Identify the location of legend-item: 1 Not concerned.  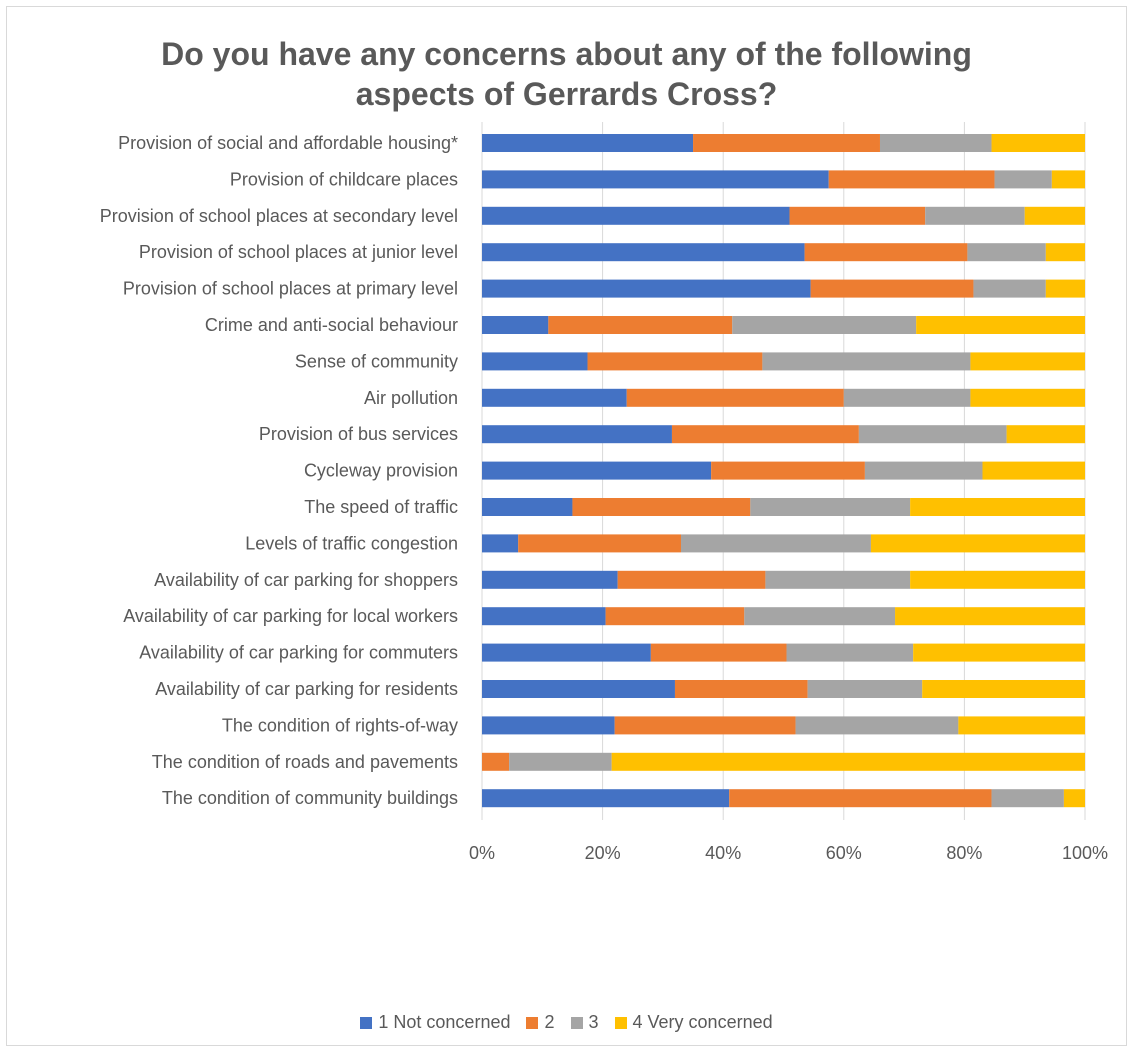
(435, 1022).